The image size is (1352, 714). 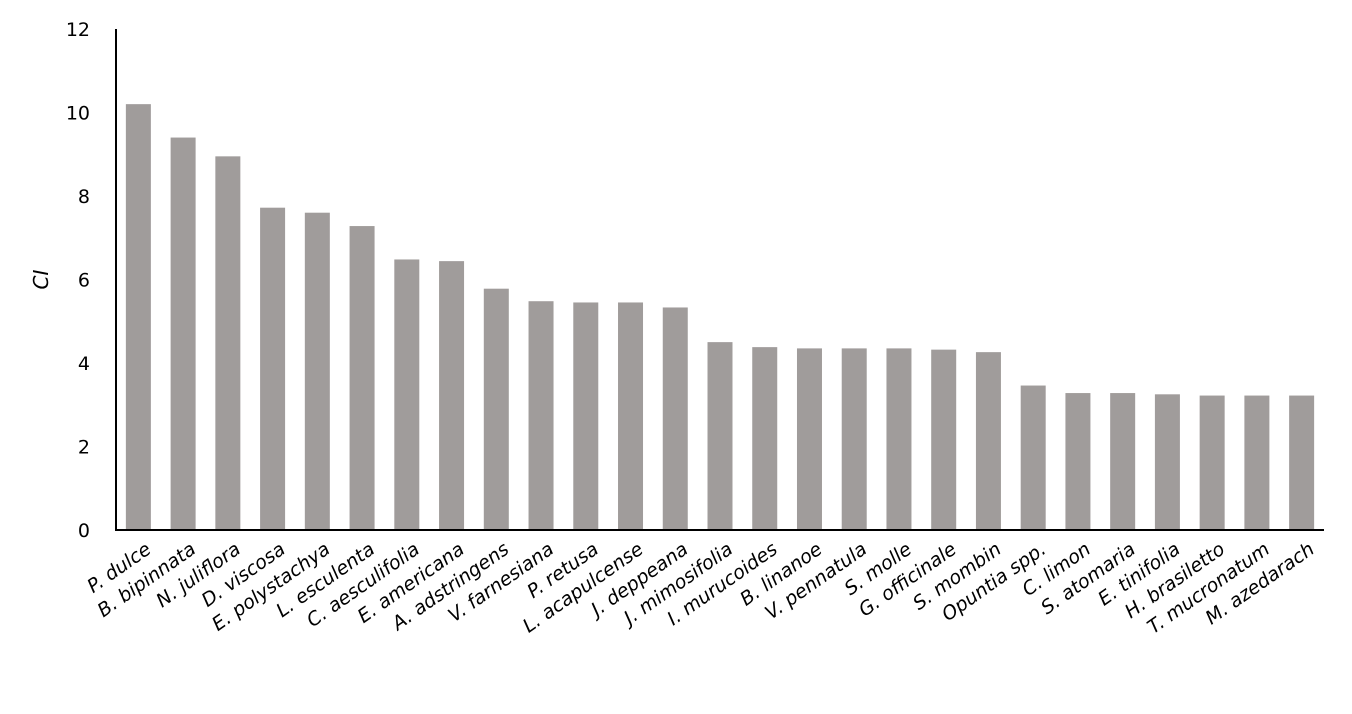 I want to click on y-tick-label: 2, so click(x=84, y=448).